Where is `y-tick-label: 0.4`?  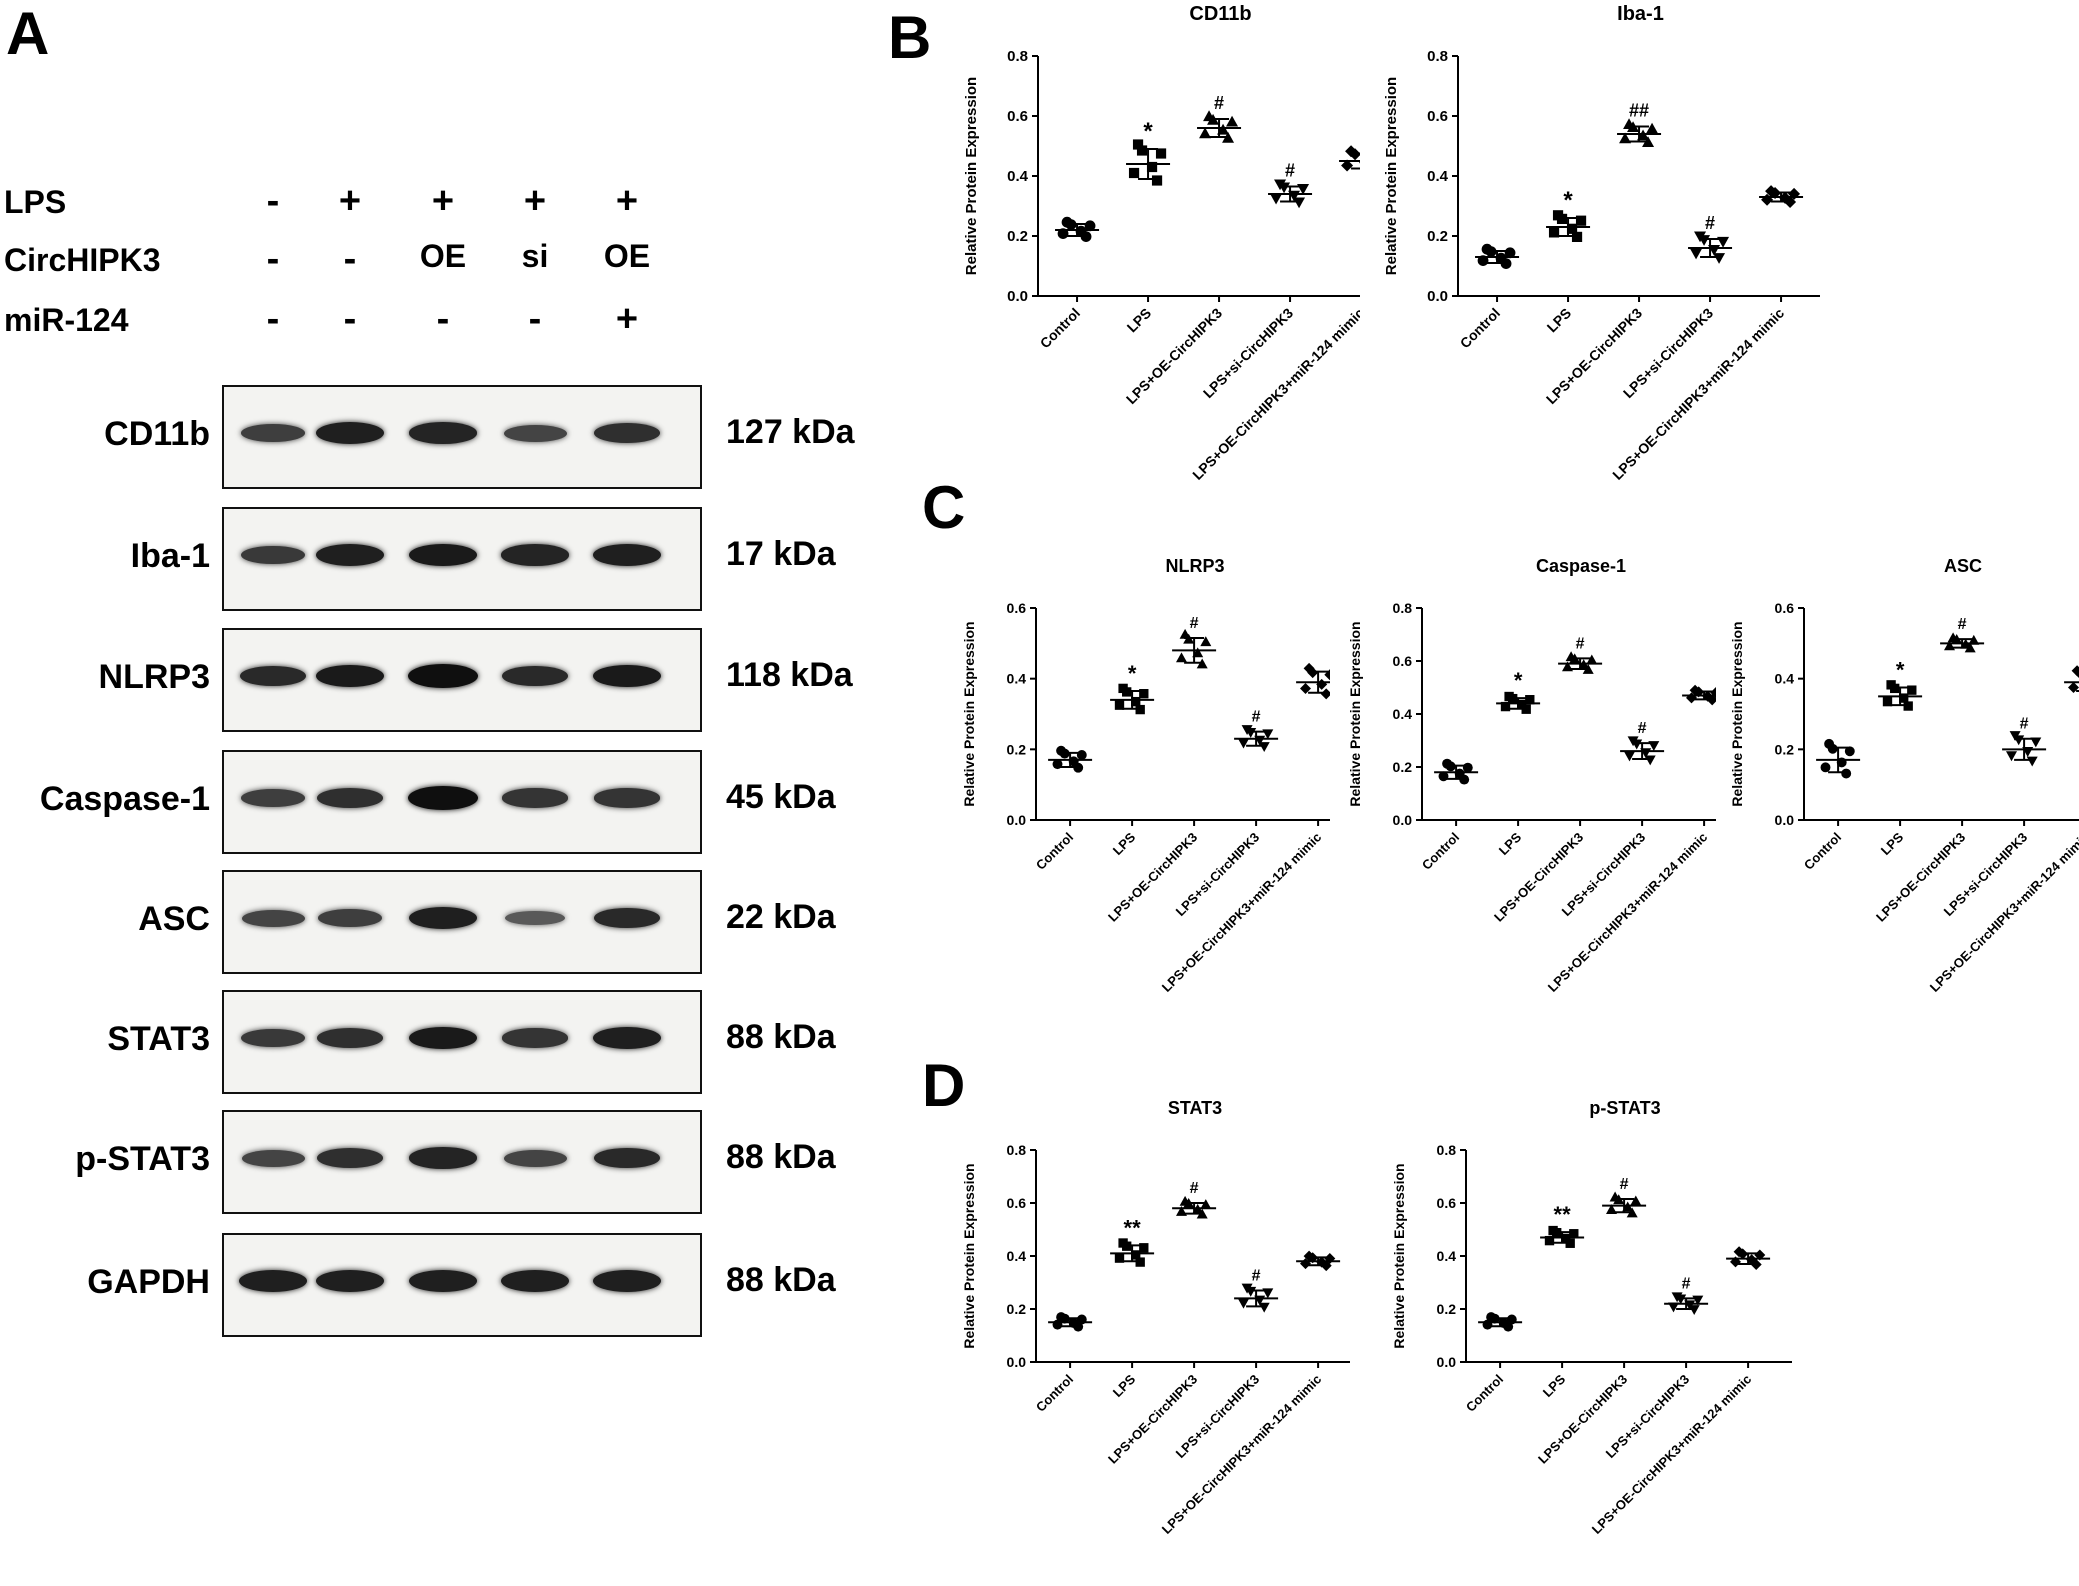 y-tick-label: 0.4 is located at coordinates (1017, 679).